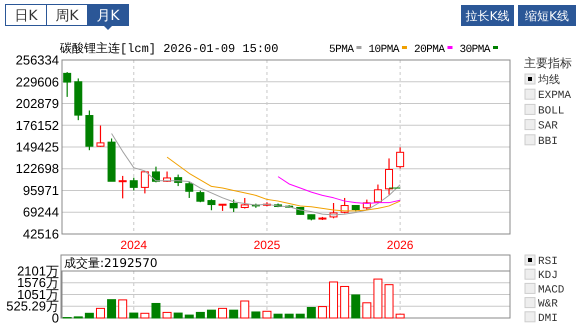 This screenshot has width=581, height=323. Describe the element at coordinates (37, 103) in the screenshot. I see `y-tick-label: 202879` at that location.